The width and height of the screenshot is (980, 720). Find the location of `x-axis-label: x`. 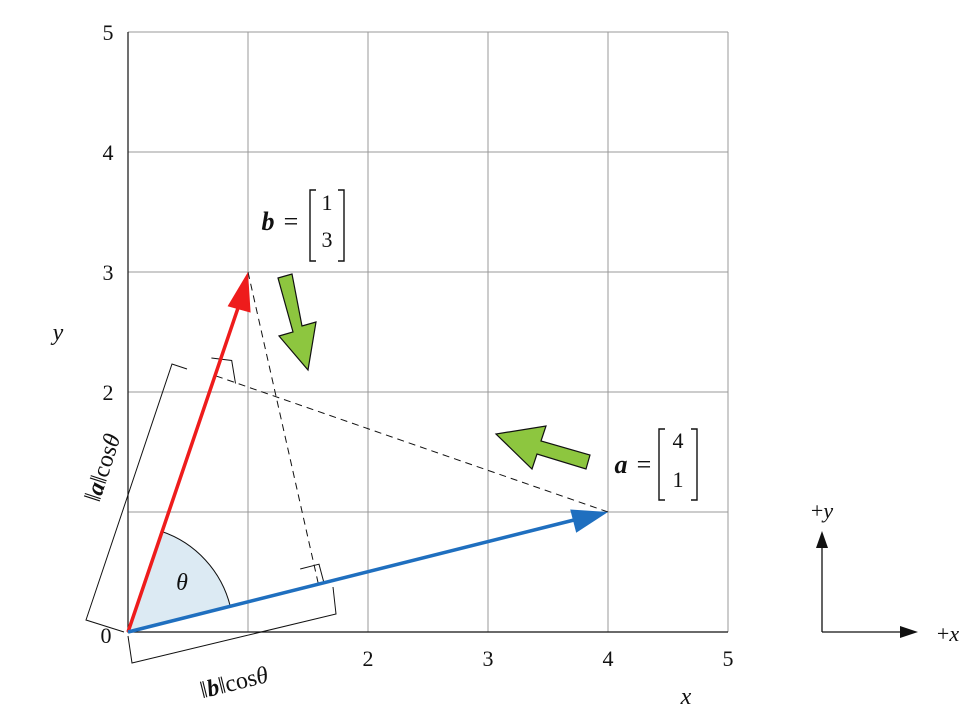

x-axis-label: x is located at coordinates (686, 697).